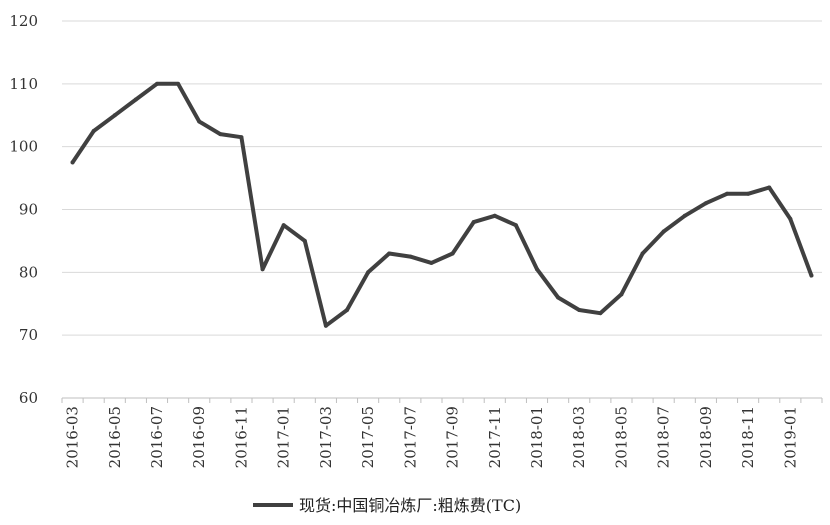 The height and width of the screenshot is (525, 830). Describe the element at coordinates (23, 147) in the screenshot. I see `y-tick-label-100: 100` at that location.